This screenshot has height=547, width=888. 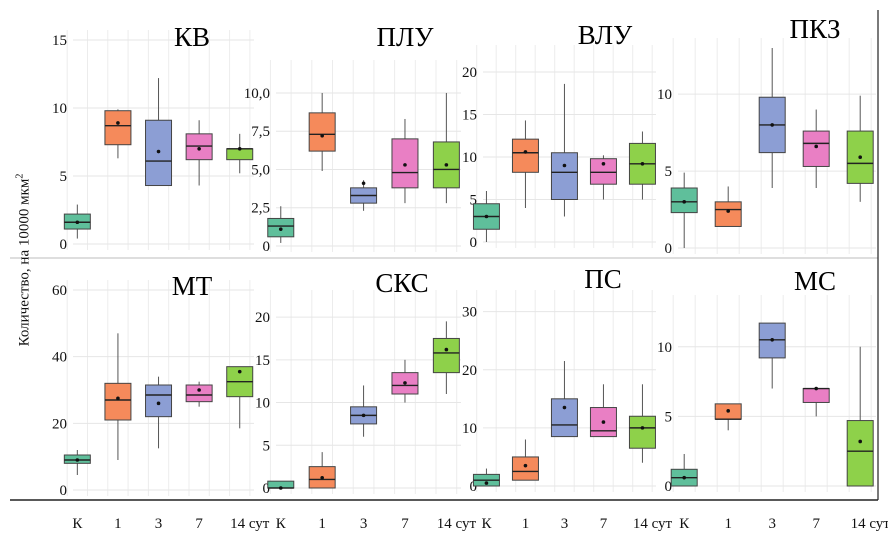 I want to click on panel-2: 0 5 10 15 20 ВЛУ, so click(x=559, y=135).